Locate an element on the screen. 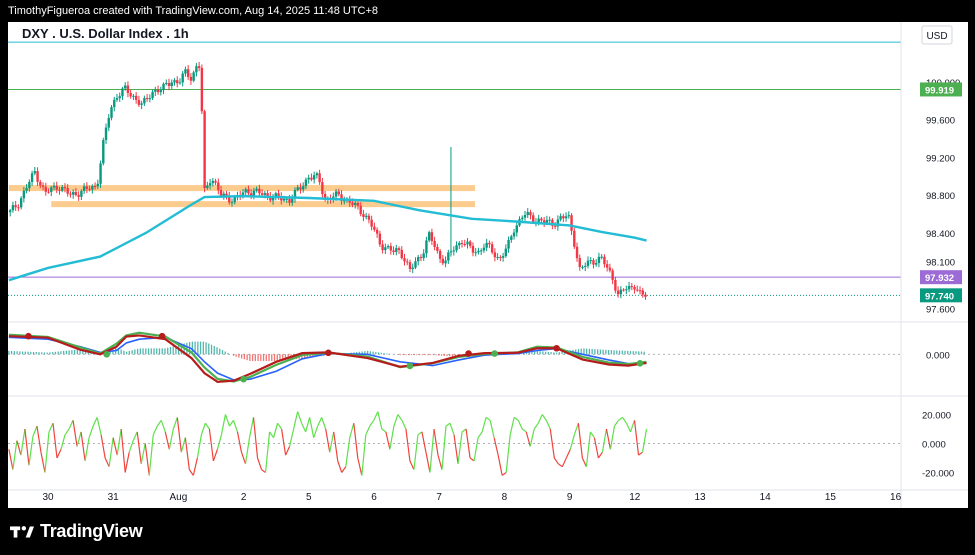  tradingview-logo-icon is located at coordinates (22, 531).